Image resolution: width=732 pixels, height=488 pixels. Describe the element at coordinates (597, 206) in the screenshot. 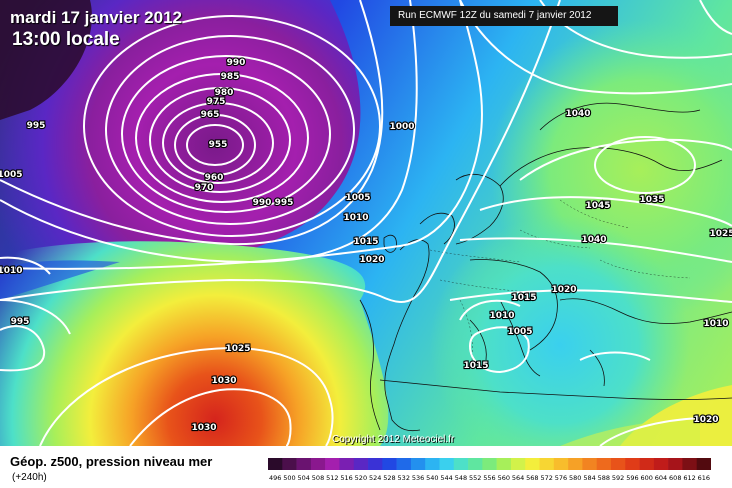

I see `isobar-label: 1045` at that location.